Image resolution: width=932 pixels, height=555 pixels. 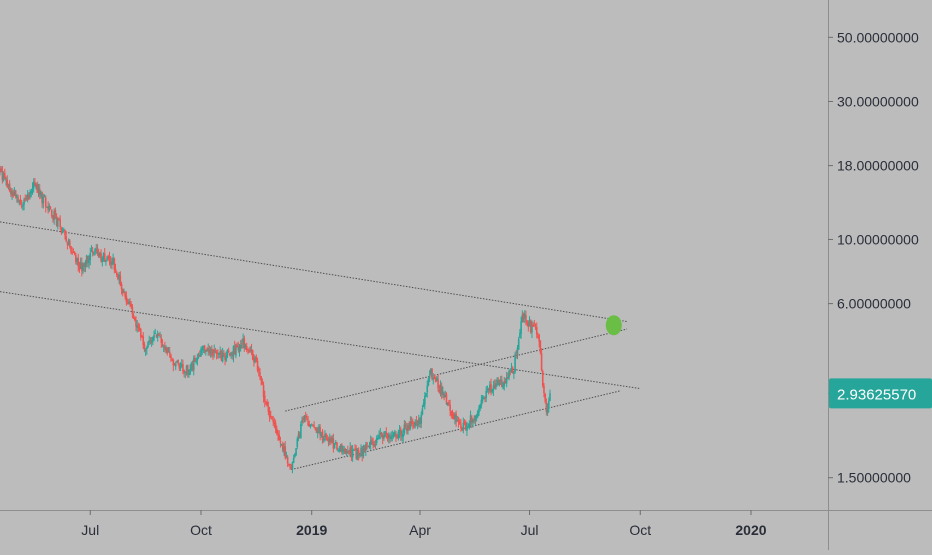 What do you see at coordinates (90, 530) in the screenshot?
I see `time-tick-label: Jul` at bounding box center [90, 530].